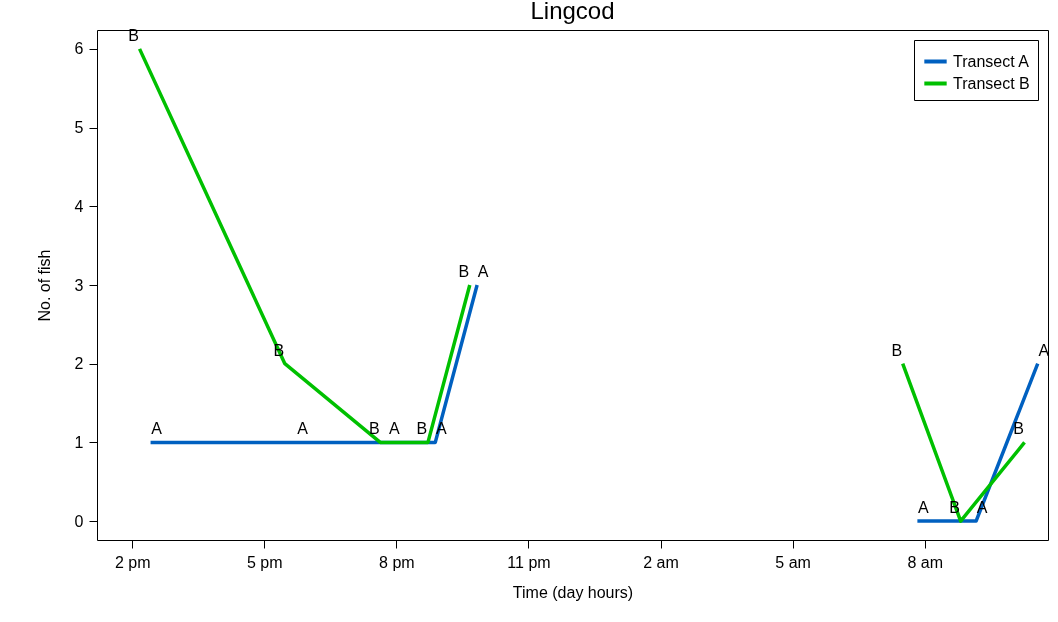 This screenshot has height=622, width=1058. What do you see at coordinates (79, 285) in the screenshot?
I see `y-tick-label: 3` at bounding box center [79, 285].